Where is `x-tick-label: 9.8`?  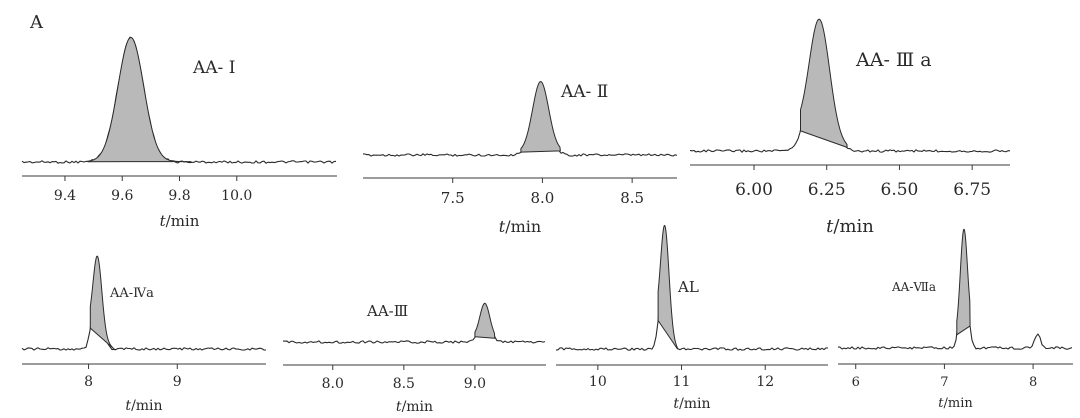 x-tick-label: 9.8 is located at coordinates (179, 196).